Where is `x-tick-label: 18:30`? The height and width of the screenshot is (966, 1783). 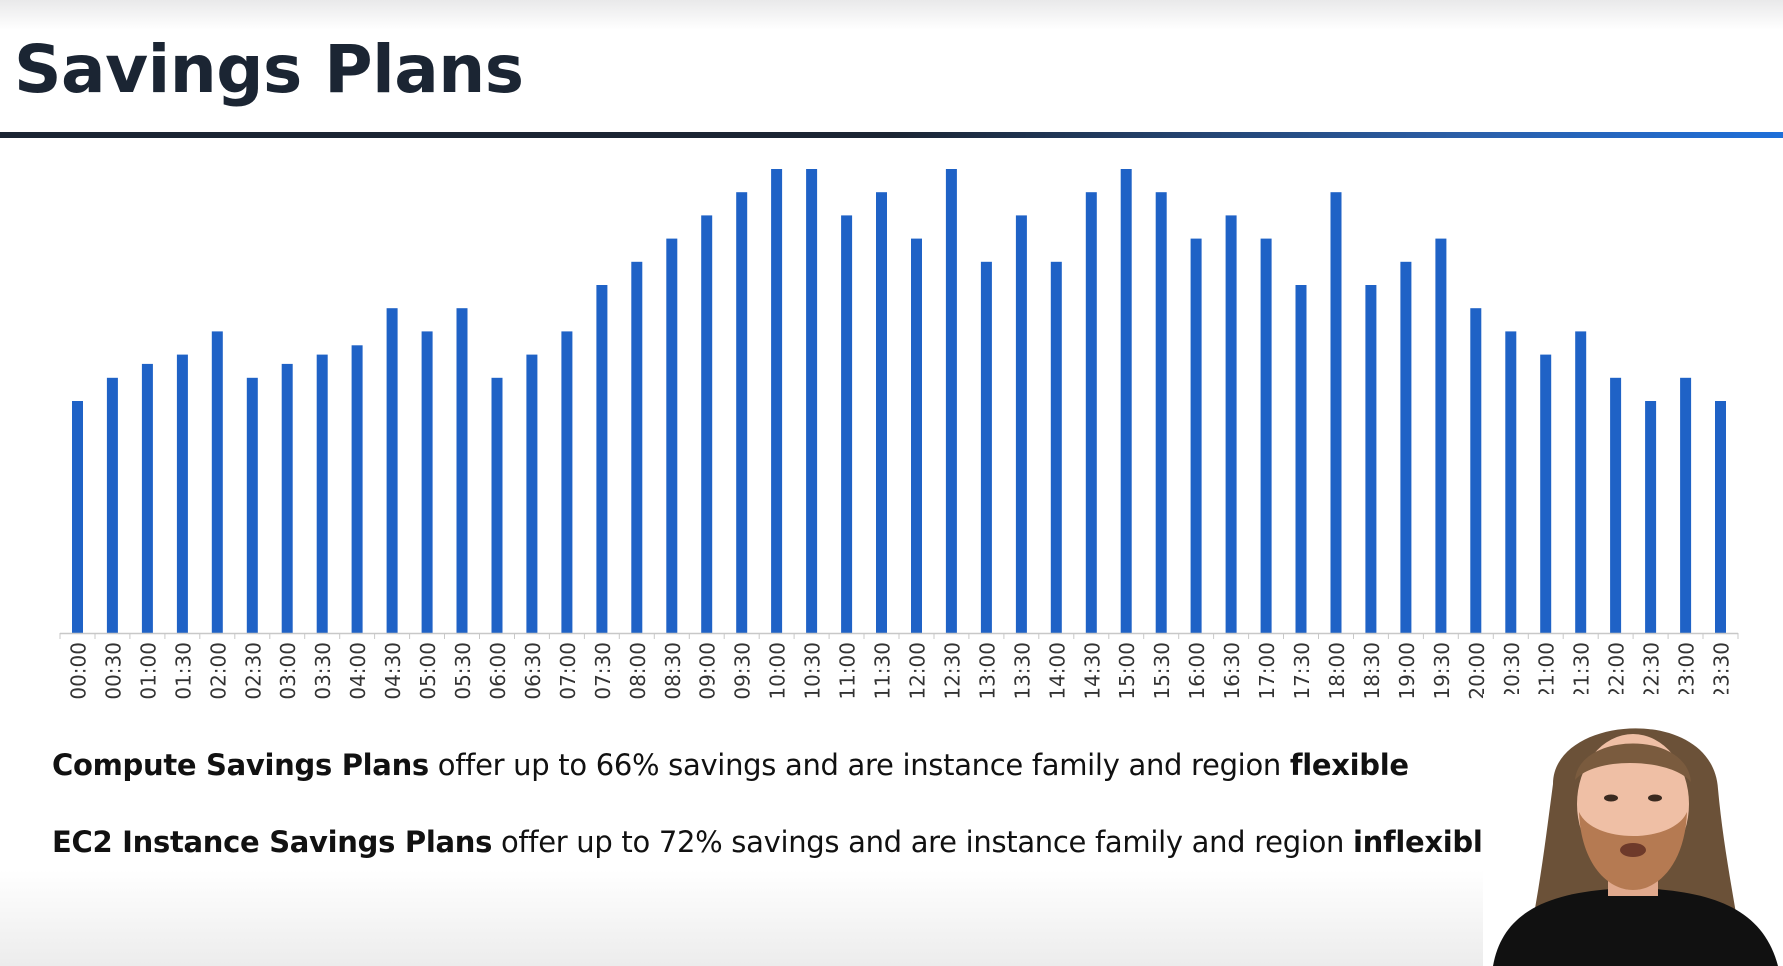 x-tick-label: 18:30 is located at coordinates (1372, 671).